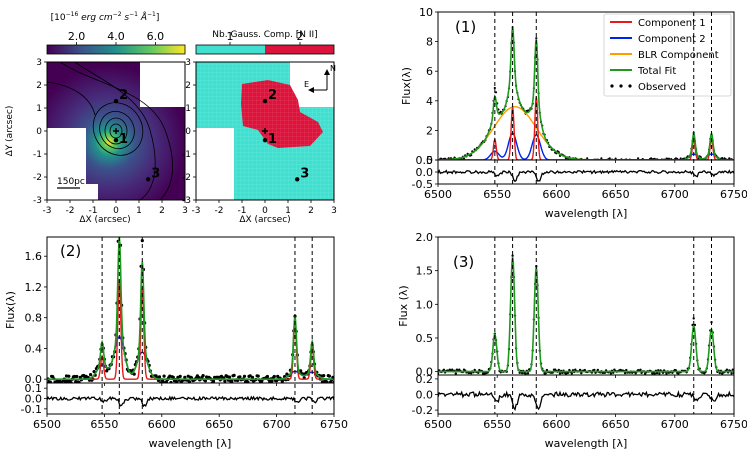  What do you see at coordinates (285, 135) in the screenshot?
I see `ncomp-map-points: 1 2 3` at bounding box center [285, 135].